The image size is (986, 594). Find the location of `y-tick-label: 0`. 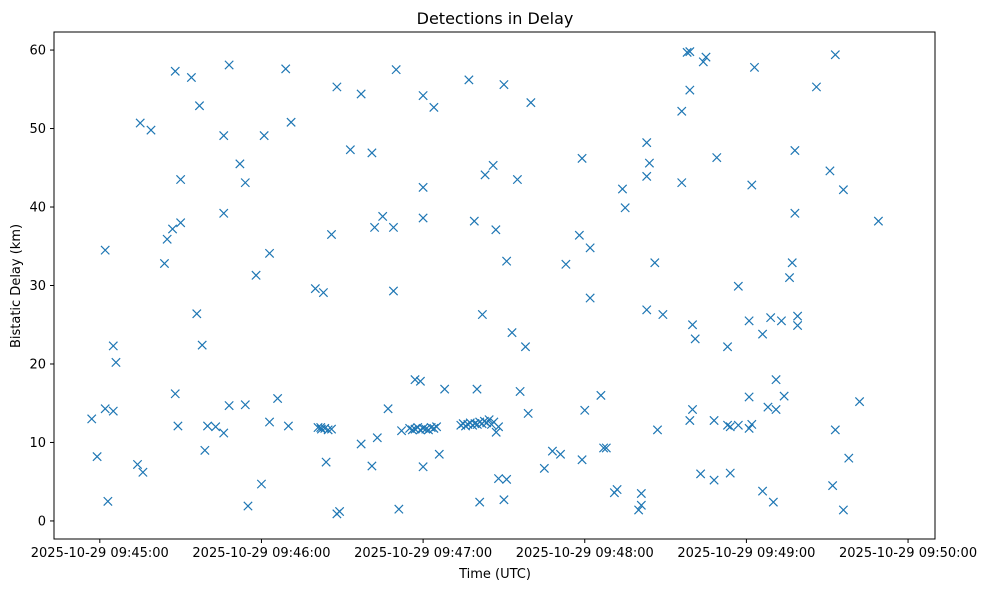

y-tick-label: 0 is located at coordinates (42, 521).